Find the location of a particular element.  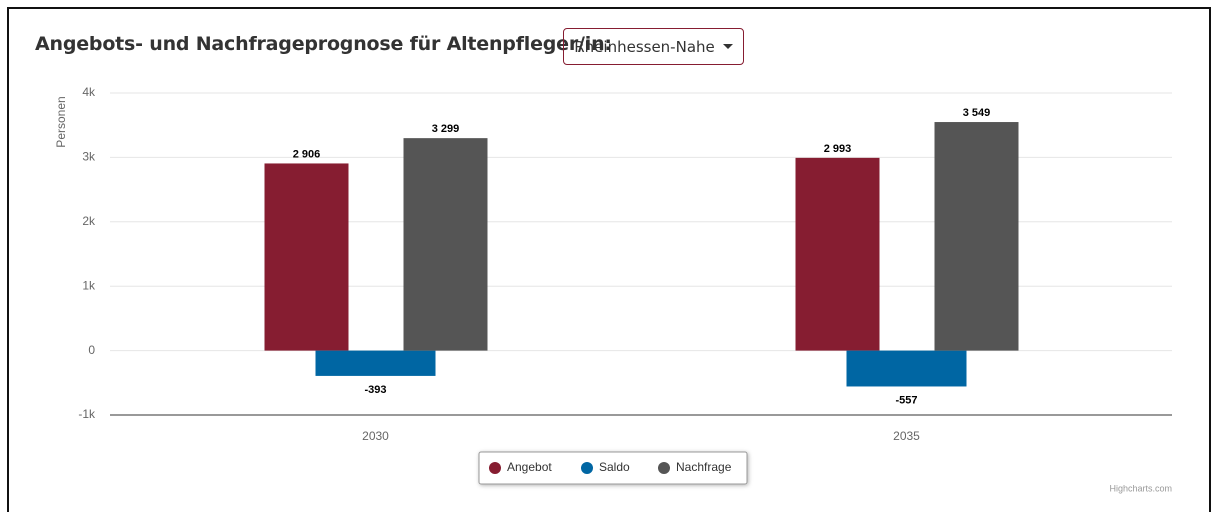

y-tick-label: 2k is located at coordinates (89, 221).